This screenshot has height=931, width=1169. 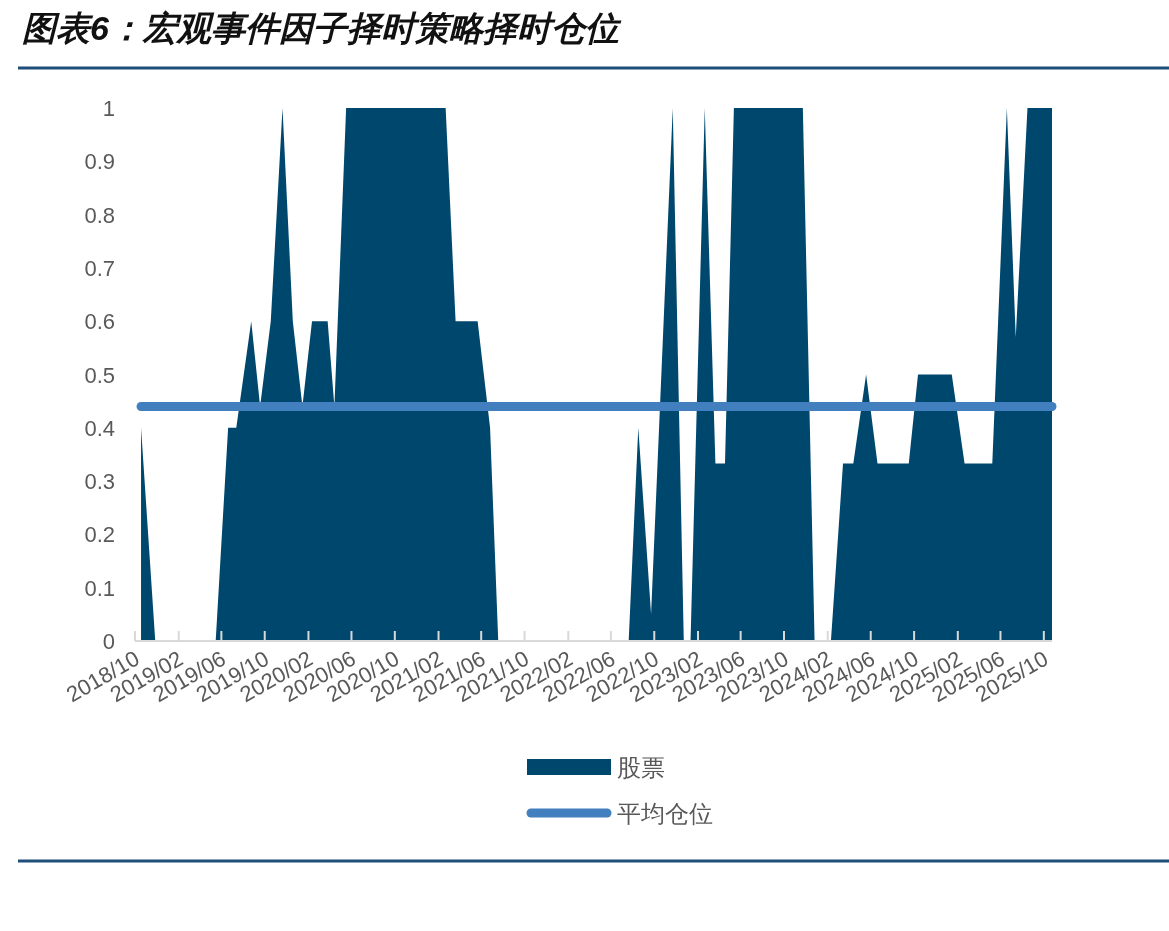 I want to click on y-tick-label: 0.1, so click(x=99, y=588).